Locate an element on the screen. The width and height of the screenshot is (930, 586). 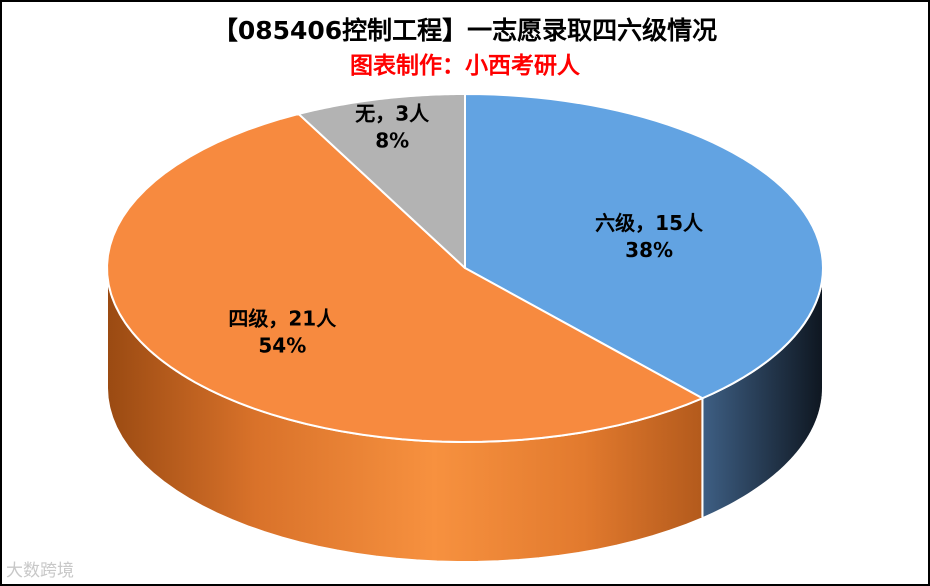
pie-slice-无 is located at coordinates (381, 181).